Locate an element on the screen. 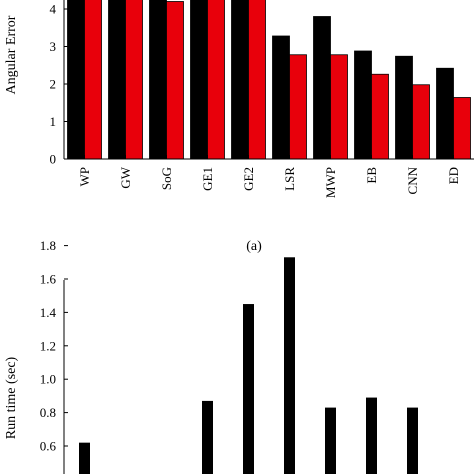  bar-wp-s1 is located at coordinates (76, 80).